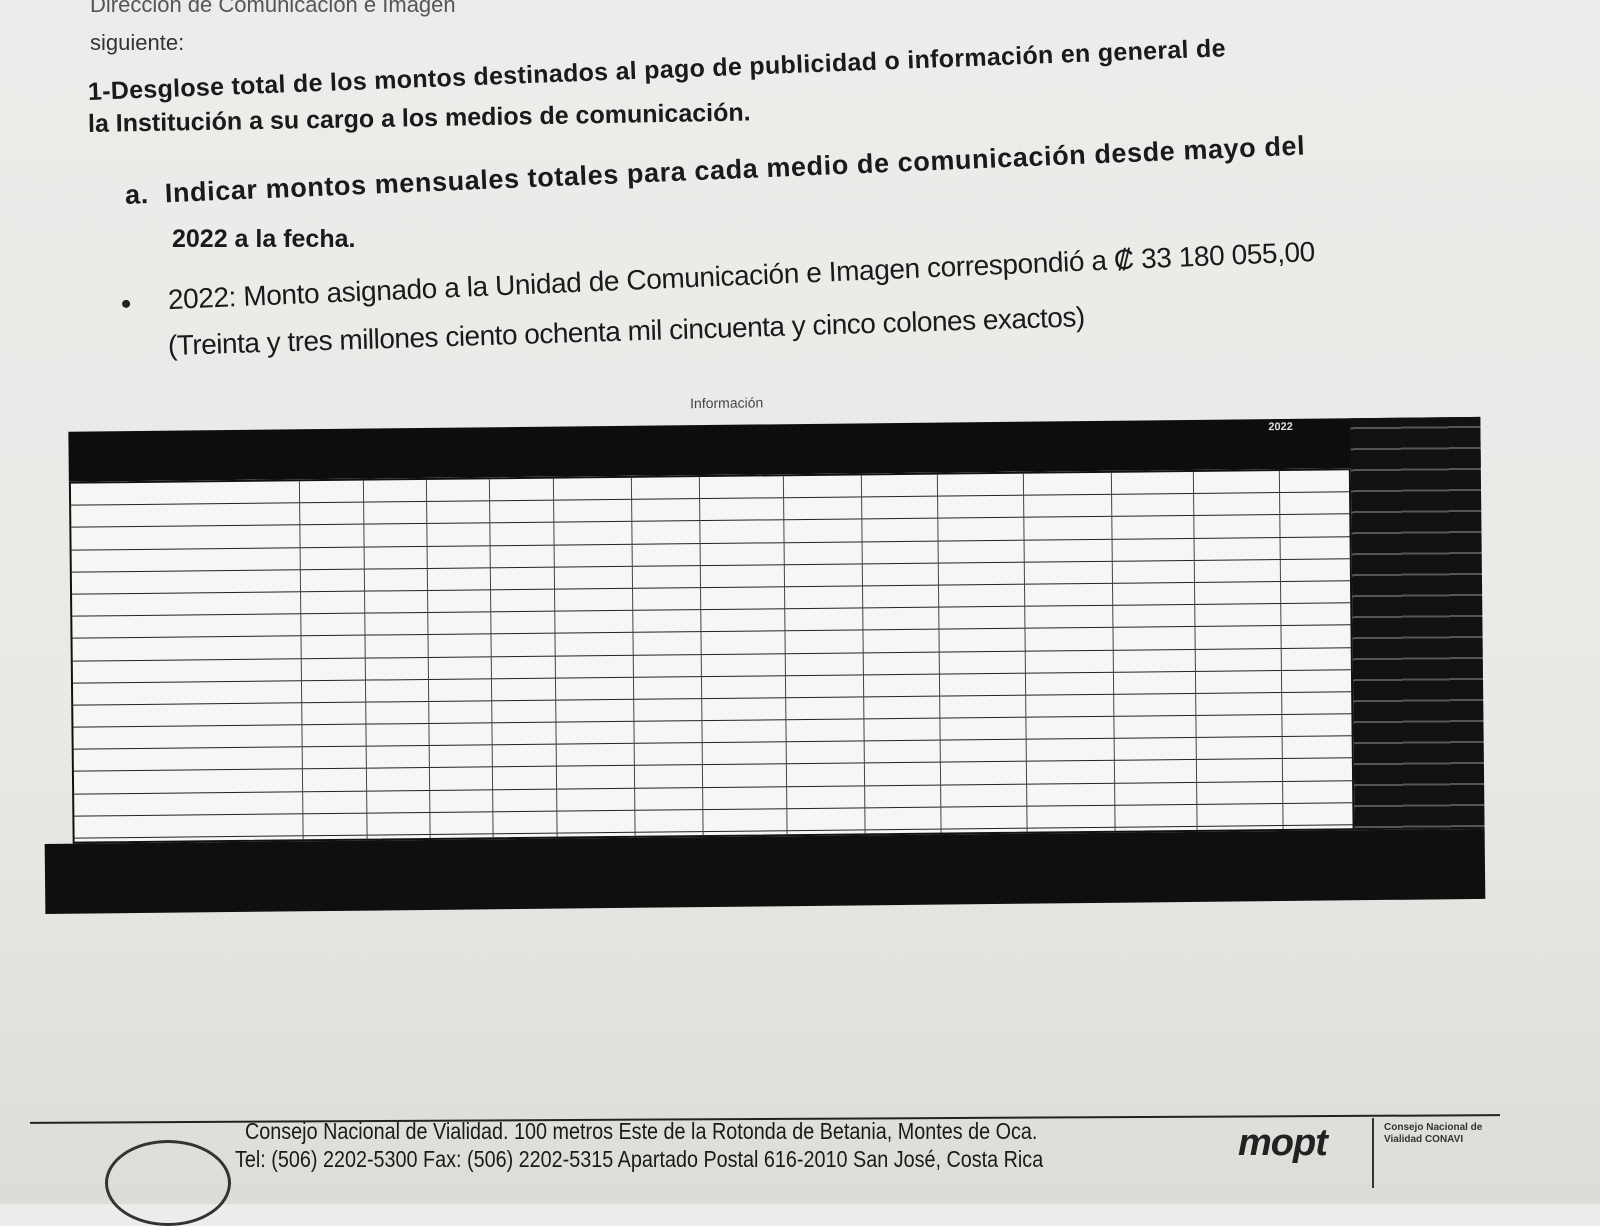  Describe the element at coordinates (273, 8) in the screenshot. I see `partial-header-text: Dirección de Comunicación e Imagen` at that location.